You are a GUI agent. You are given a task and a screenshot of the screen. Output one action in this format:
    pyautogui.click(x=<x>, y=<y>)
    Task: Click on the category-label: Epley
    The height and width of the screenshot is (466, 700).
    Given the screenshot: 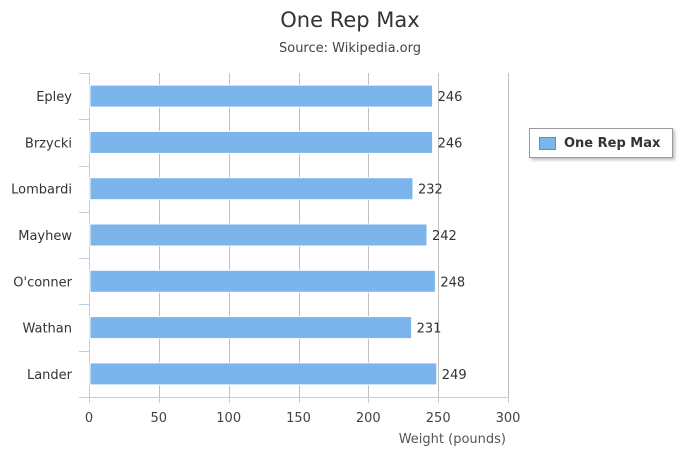 What is the action you would take?
    pyautogui.click(x=54, y=97)
    